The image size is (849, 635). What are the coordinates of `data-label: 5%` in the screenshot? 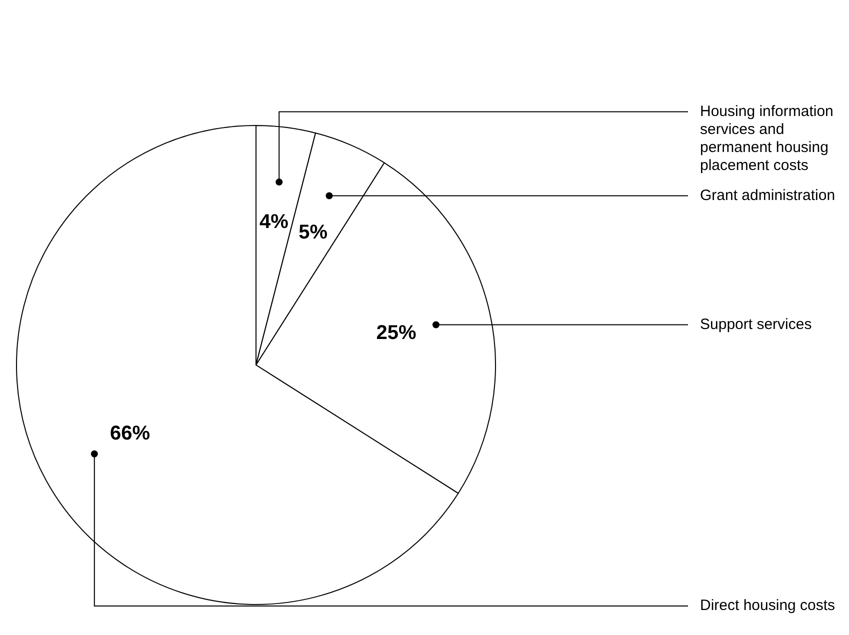 It's located at (313, 233).